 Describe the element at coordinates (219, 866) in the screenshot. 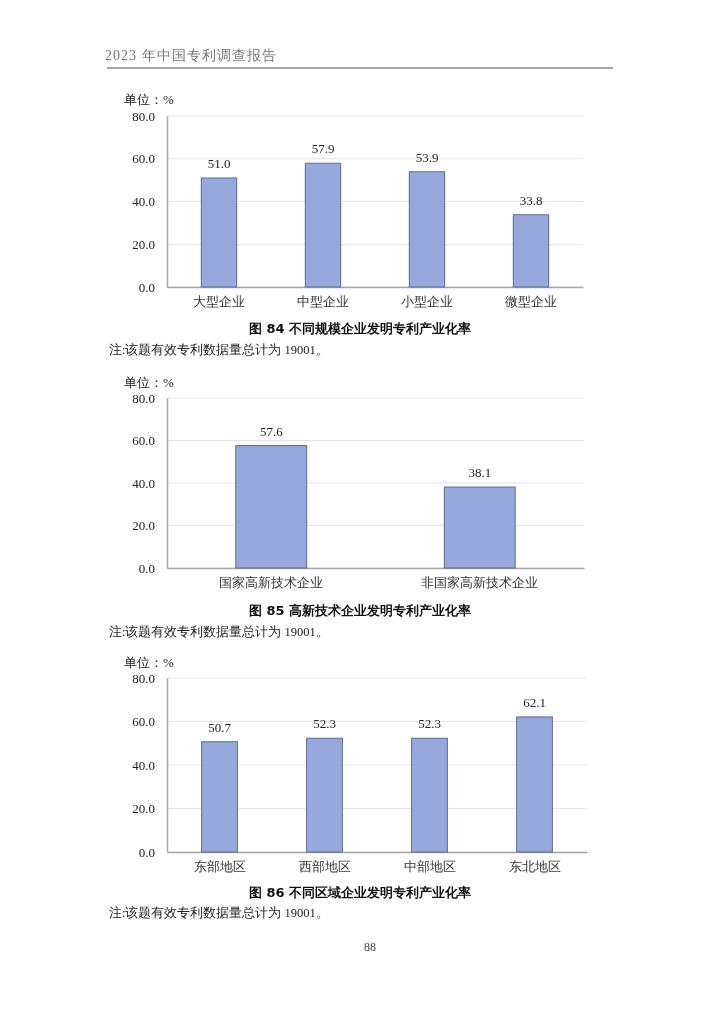

I see `x-tick-label: 东部地区` at that location.